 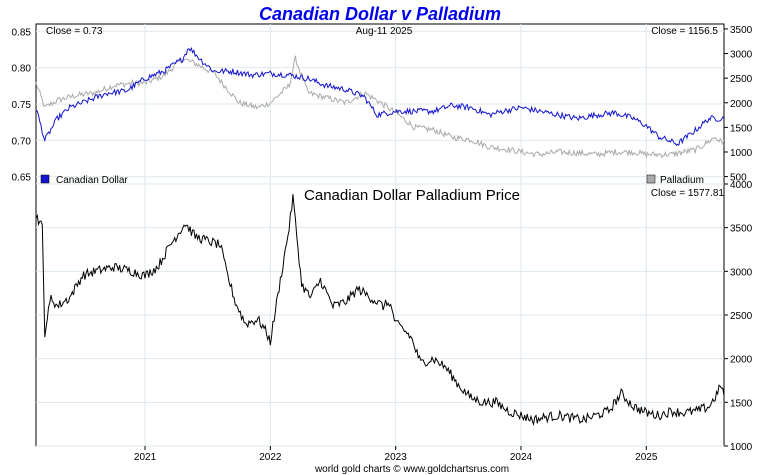 I want to click on tick-label-bottom-right-4: 2000, so click(x=741, y=360).